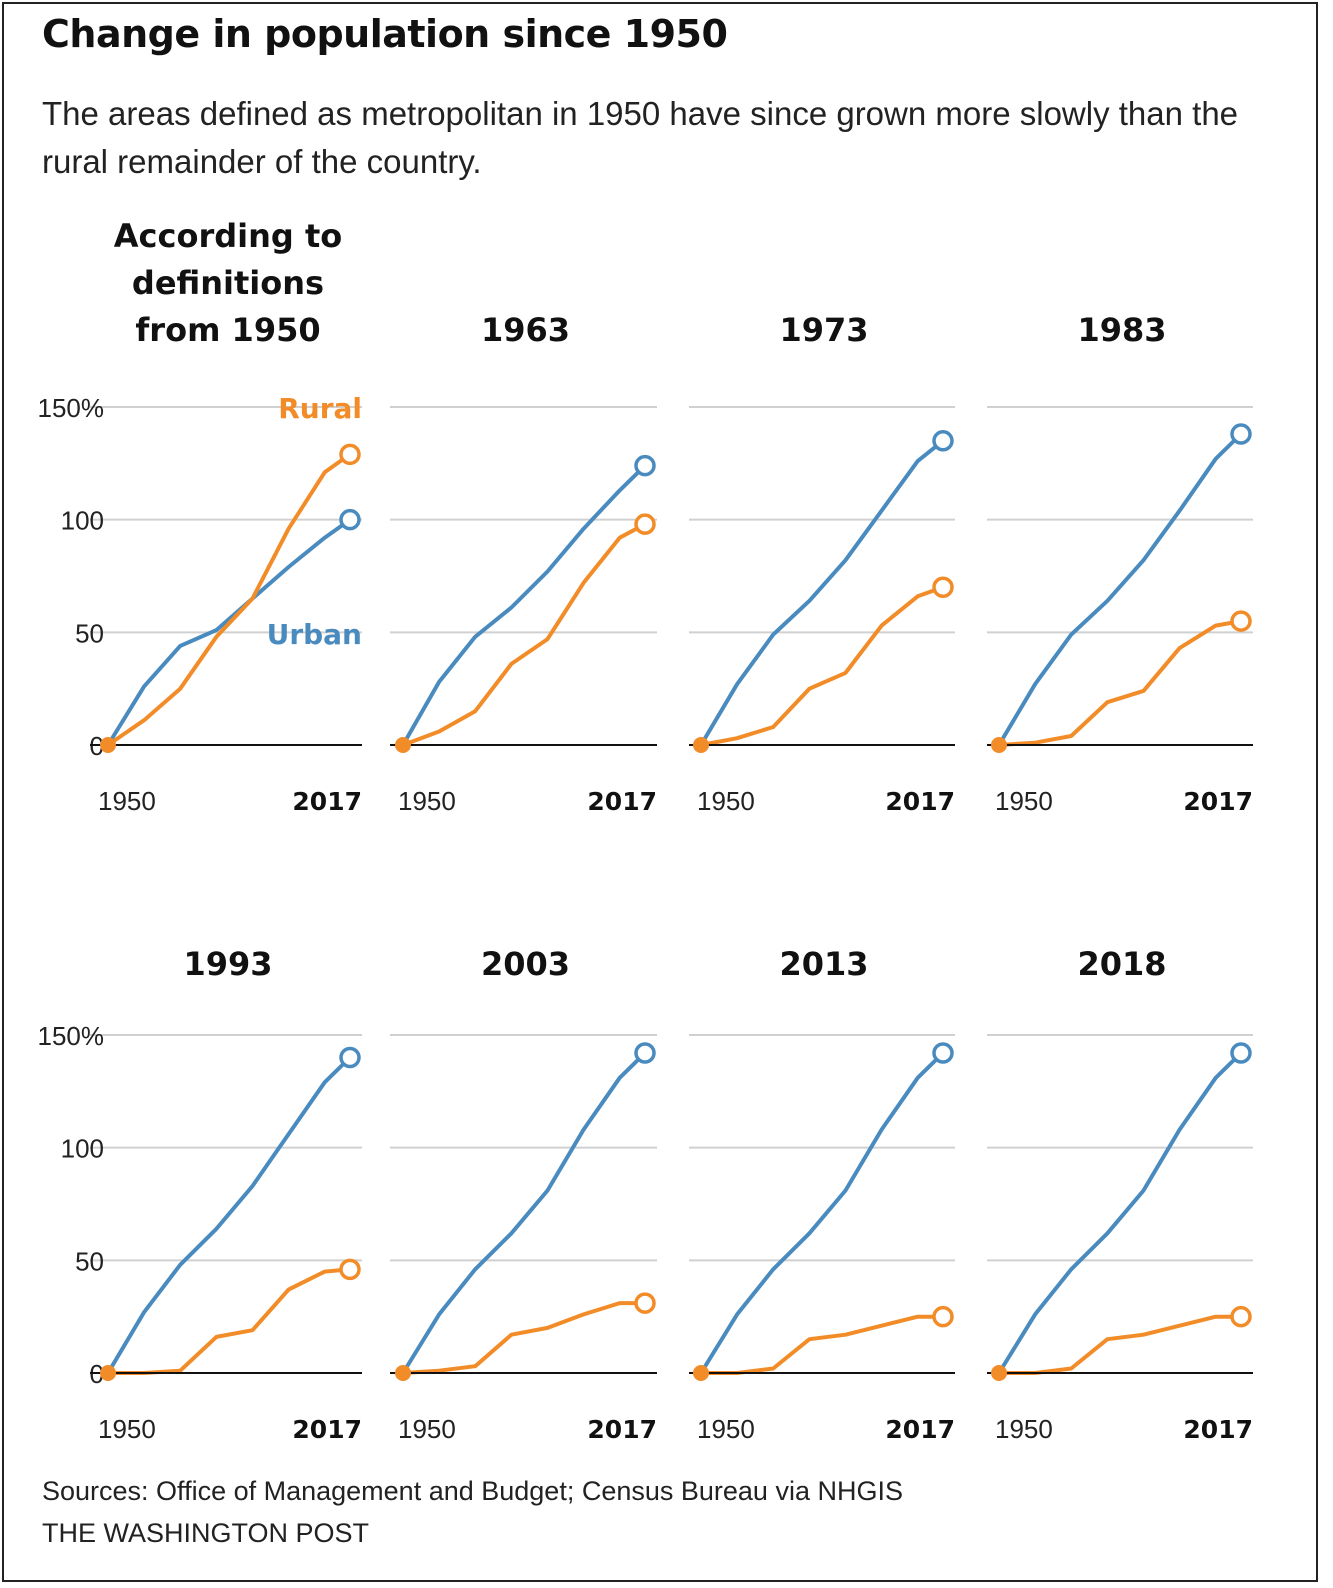 Image resolution: width=1333 pixels, height=1588 pixels. I want to click on panel-title-line: 1993, so click(227, 964).